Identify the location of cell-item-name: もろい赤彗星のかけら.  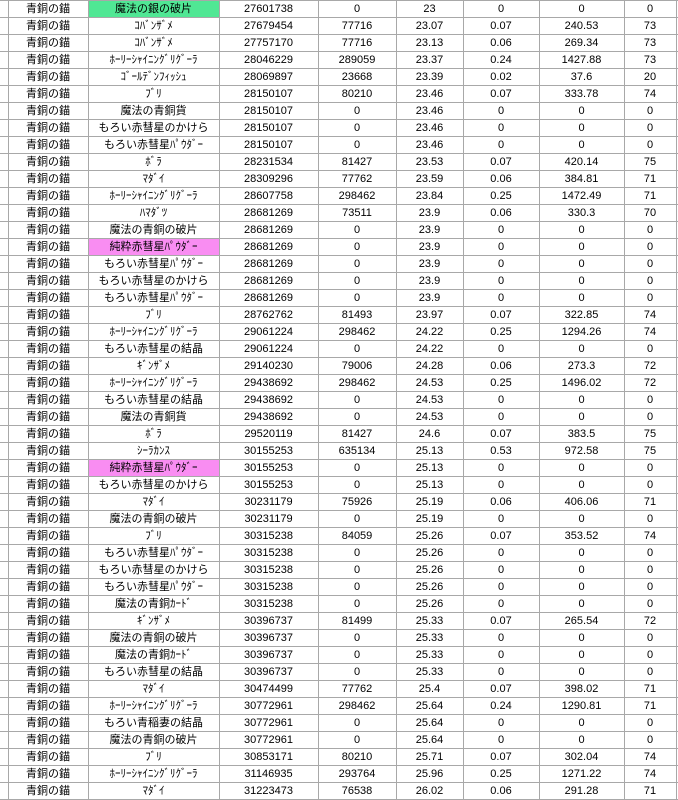
(153, 281).